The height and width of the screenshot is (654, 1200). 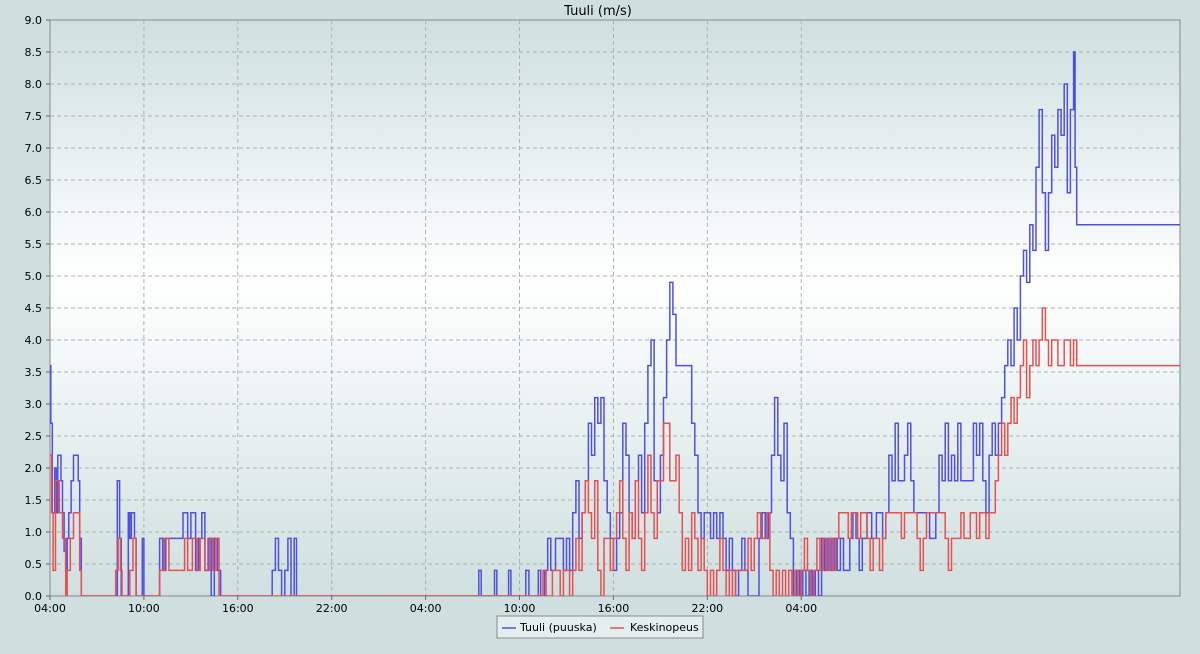 What do you see at coordinates (34, 244) in the screenshot?
I see `y-tick-label: 5.5` at bounding box center [34, 244].